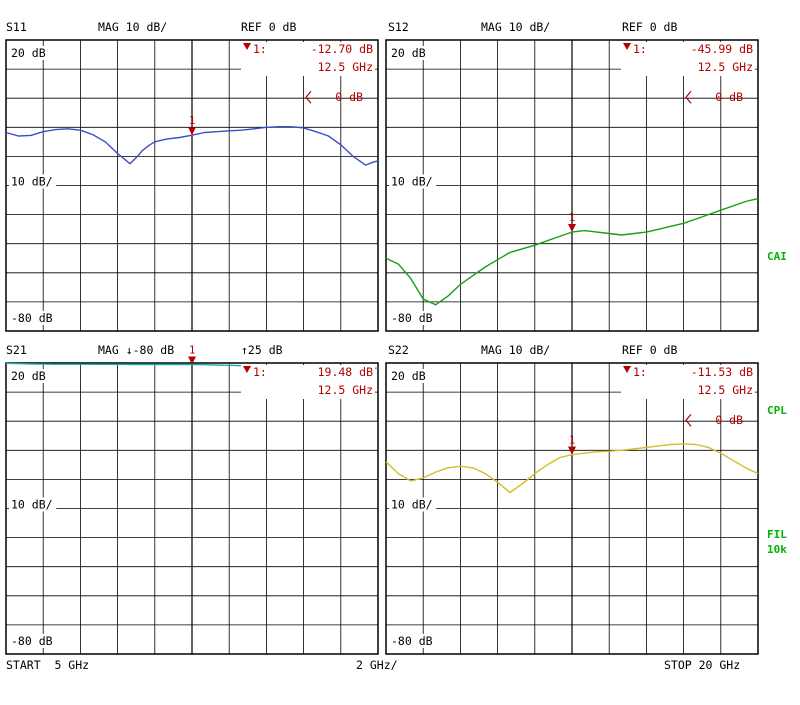  What do you see at coordinates (702, 665) in the screenshot?
I see `footer-stop: STOP 20 GHz` at bounding box center [702, 665].